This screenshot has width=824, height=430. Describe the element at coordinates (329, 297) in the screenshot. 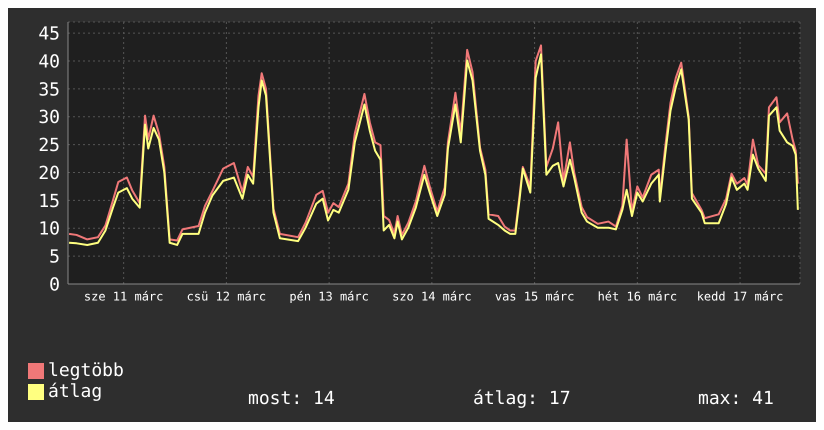

I see `x-tick-label: pén 13 márc` at that location.